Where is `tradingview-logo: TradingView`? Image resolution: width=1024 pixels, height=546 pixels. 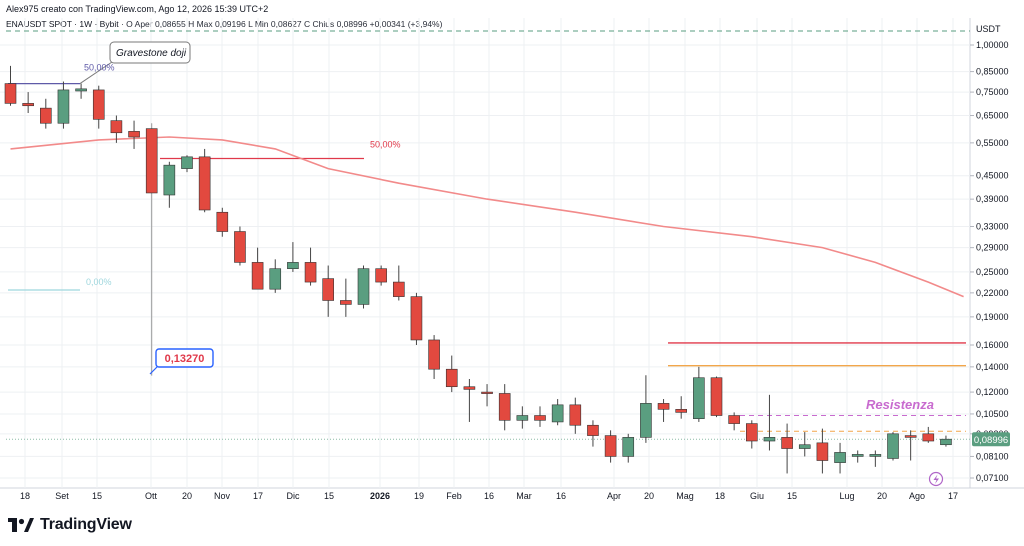
tradingview-logo: TradingView is located at coordinates (70, 525).